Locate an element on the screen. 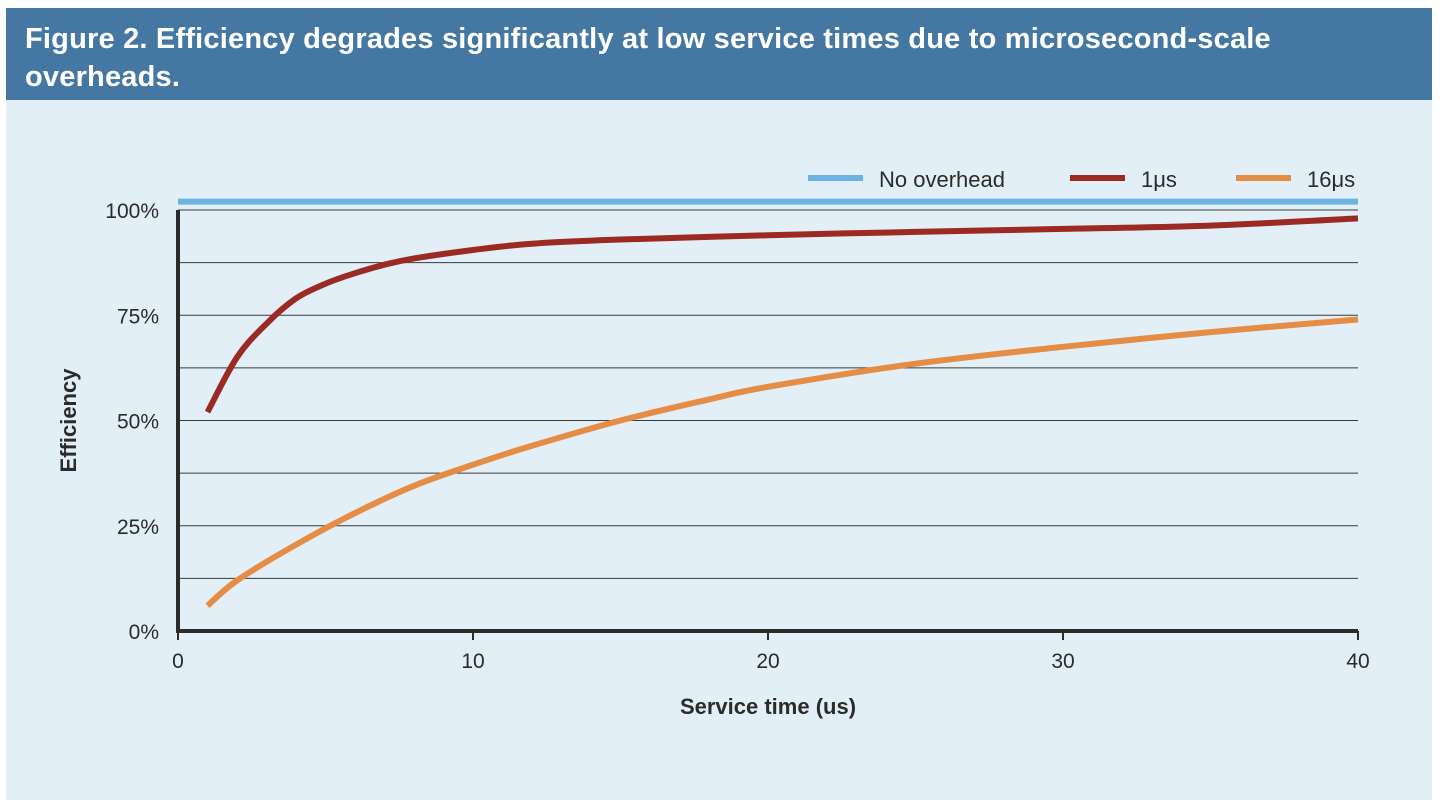 The width and height of the screenshot is (1443, 811). y-tick-label: 25% is located at coordinates (138, 527).